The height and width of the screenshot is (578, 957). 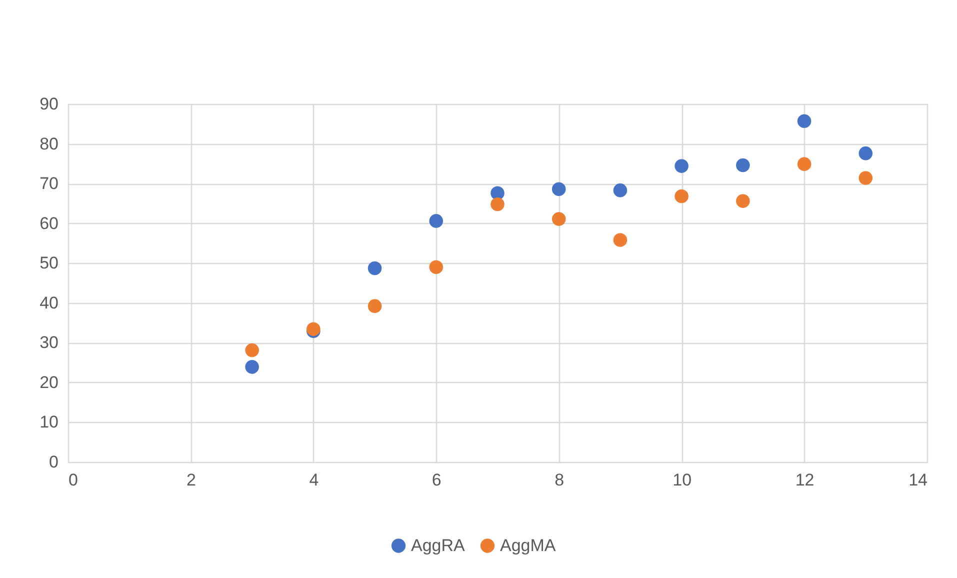 I want to click on x-tick-label: 2, so click(x=191, y=480).